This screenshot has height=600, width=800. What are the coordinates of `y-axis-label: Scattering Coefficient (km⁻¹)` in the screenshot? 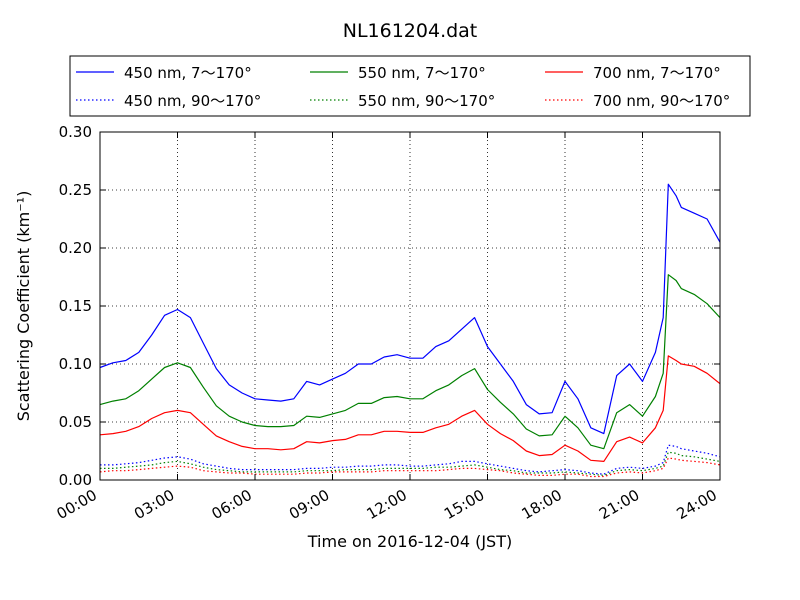 It's located at (23, 306).